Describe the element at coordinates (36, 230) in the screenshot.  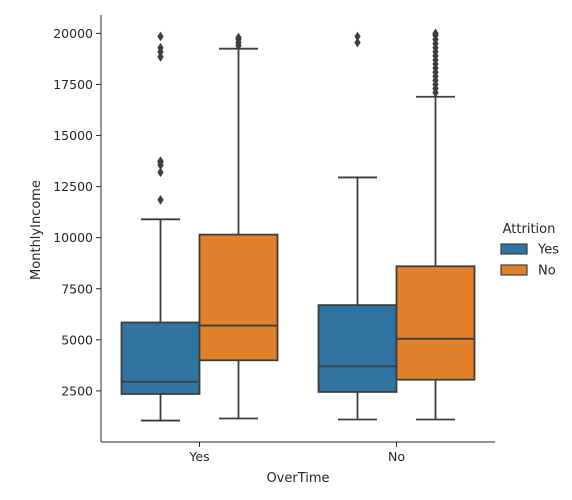
I see `y-axis-title: MonthlyIncome` at that location.